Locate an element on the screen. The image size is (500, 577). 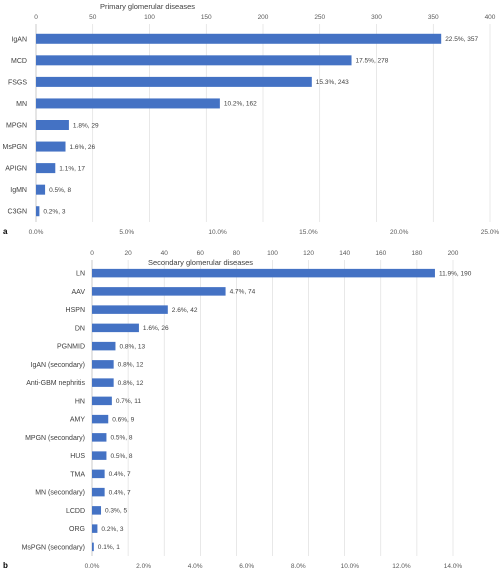
top-tick-label: 150 is located at coordinates (206, 17).